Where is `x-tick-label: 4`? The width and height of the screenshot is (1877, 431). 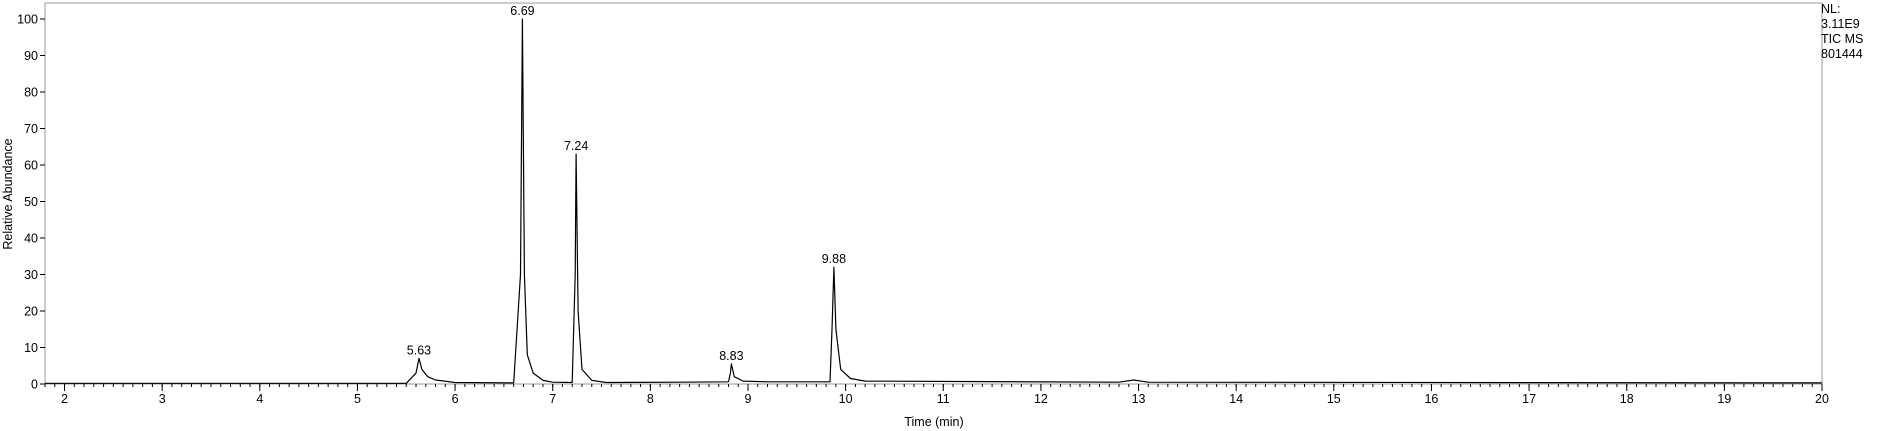
x-tick-label: 4 is located at coordinates (259, 399).